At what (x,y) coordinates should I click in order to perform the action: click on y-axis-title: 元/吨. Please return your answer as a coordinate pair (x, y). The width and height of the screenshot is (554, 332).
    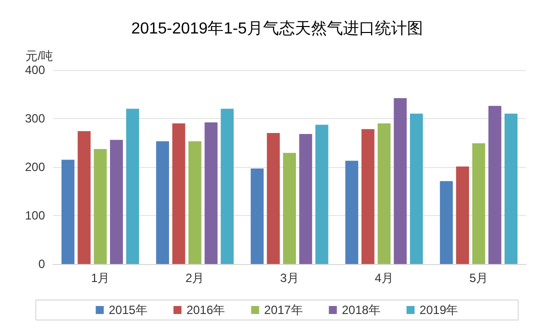
    Looking at the image, I should click on (39, 56).